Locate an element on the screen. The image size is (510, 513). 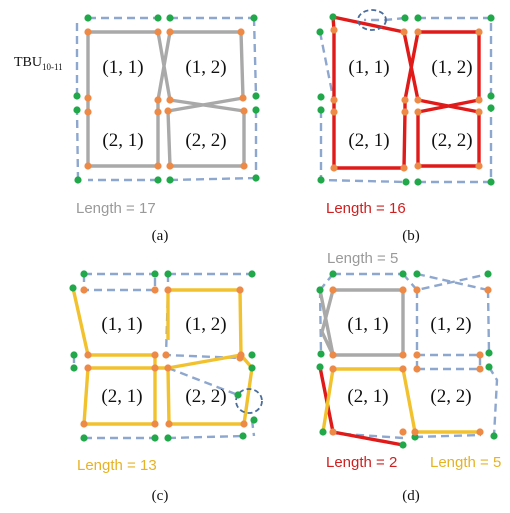
panel-d-length-label-yellow: Length = 5 is located at coordinates (465, 462).